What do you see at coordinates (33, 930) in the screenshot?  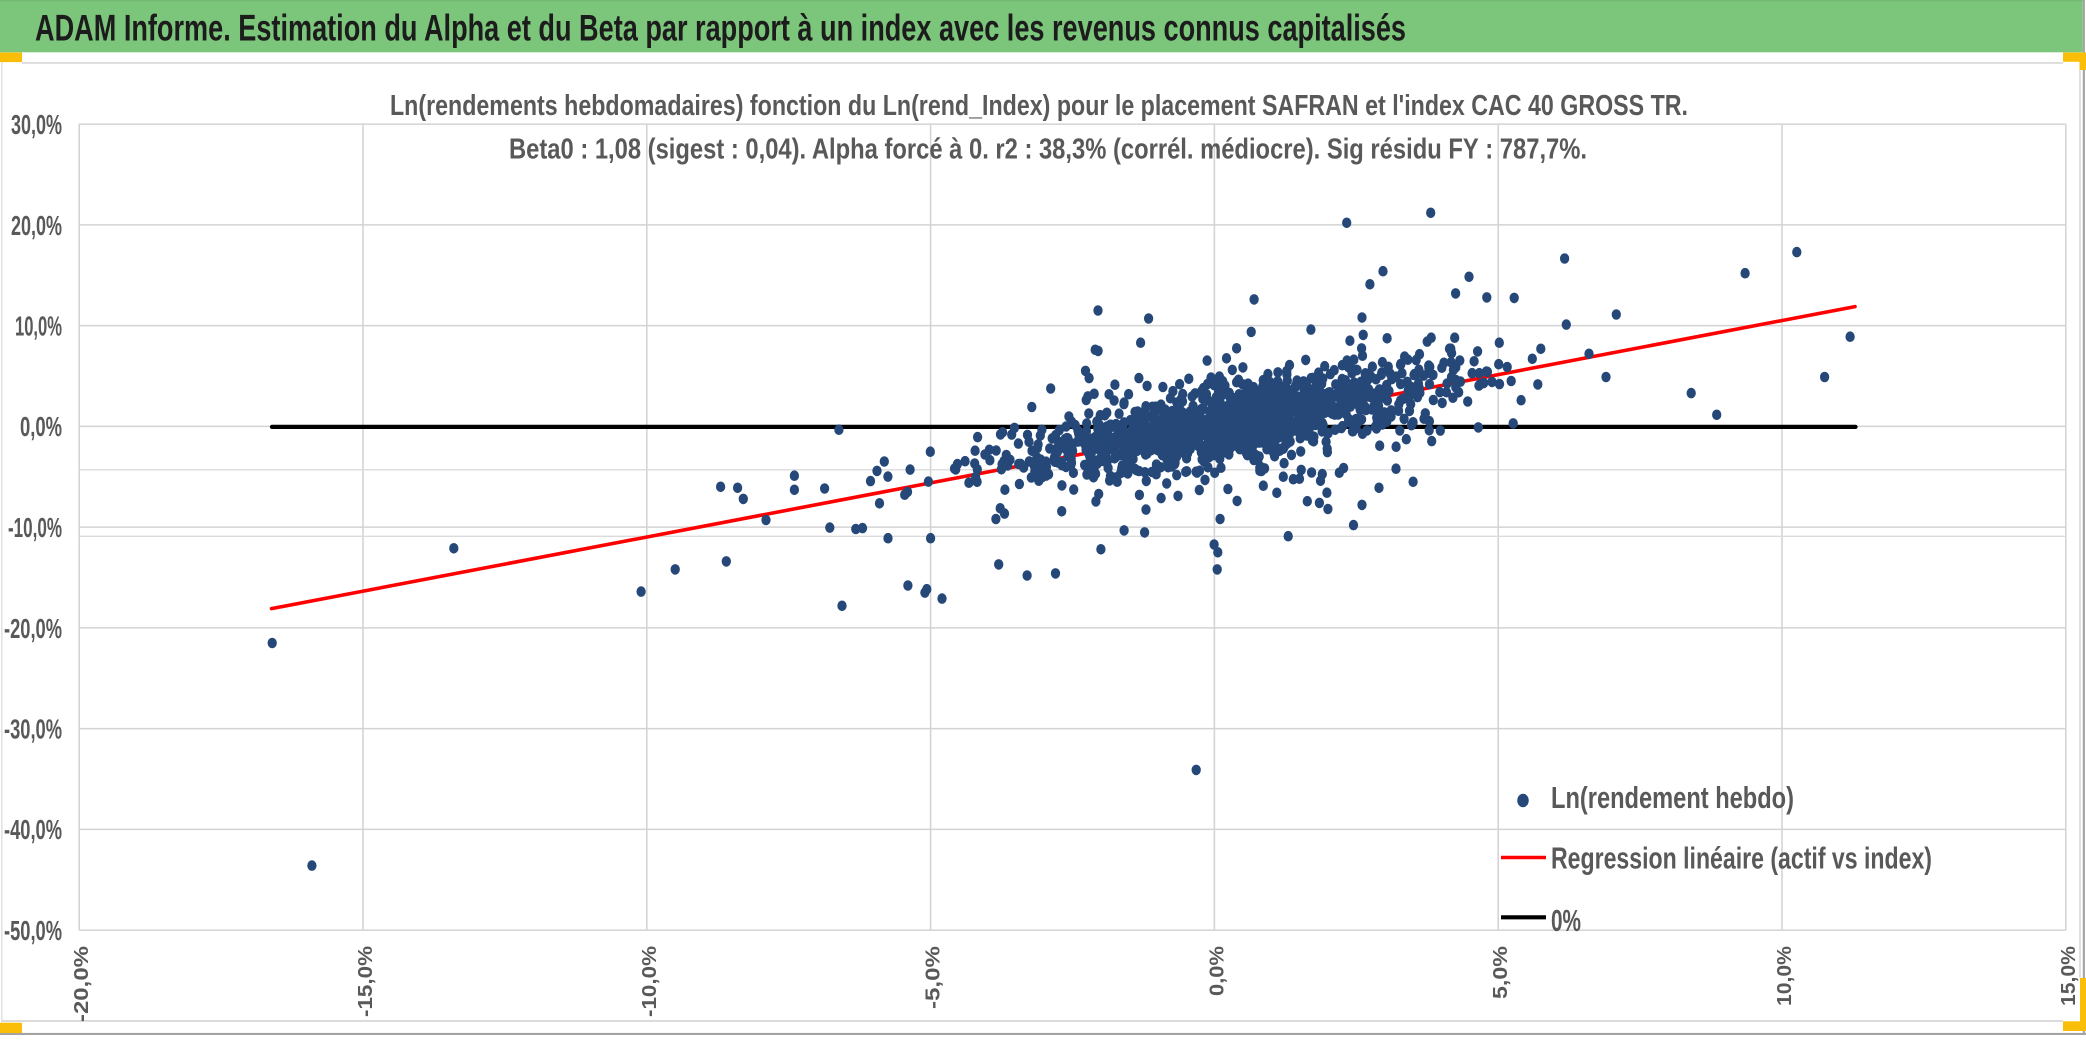 I see `svg-text: -50,0%` at bounding box center [33, 930].